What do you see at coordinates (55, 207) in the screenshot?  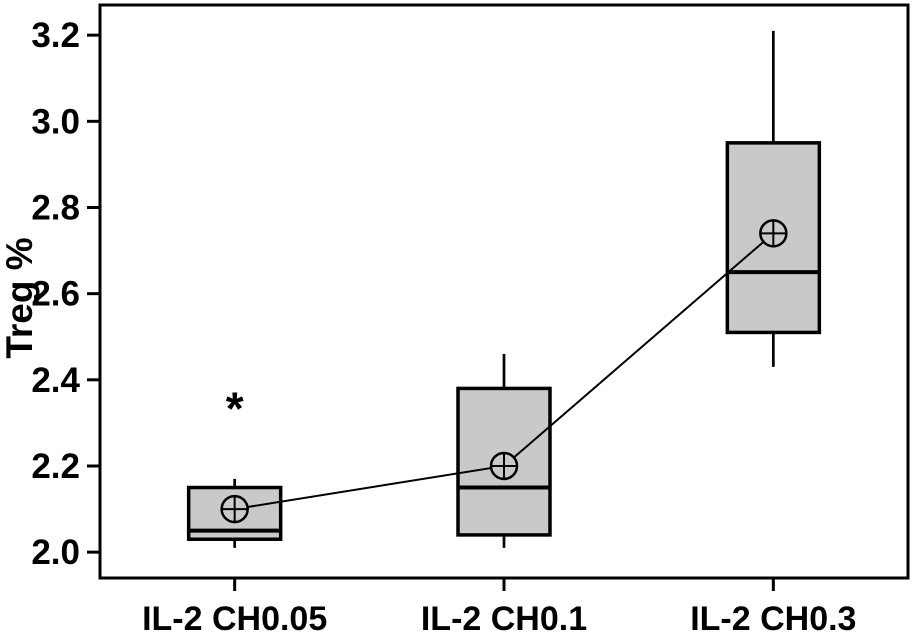 I see `y-axis-tick-label: 2.8` at bounding box center [55, 207].